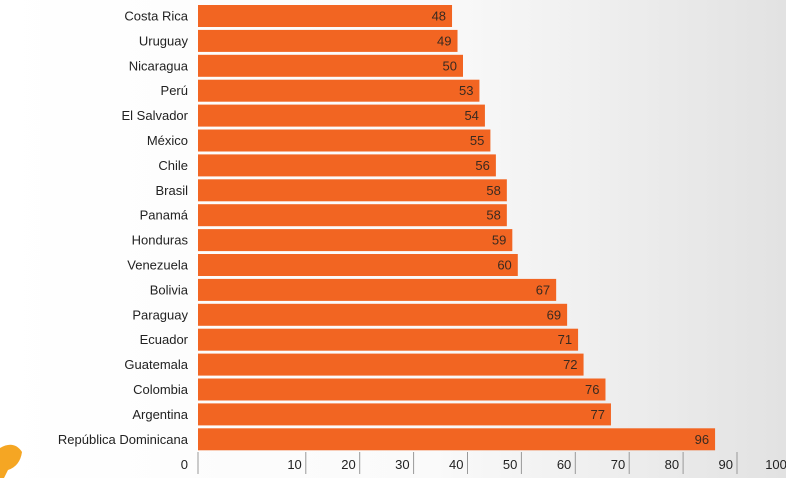  I want to click on category-label: Chile, so click(173, 165).